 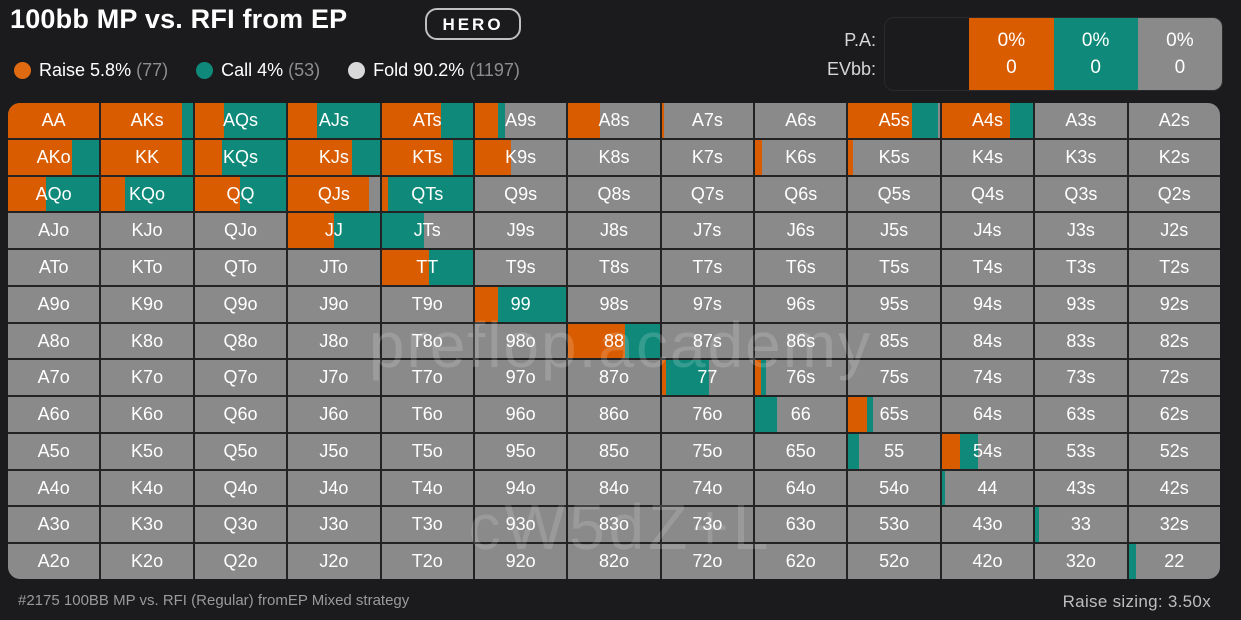 I want to click on hand-cell-64s: 64s, so click(x=987, y=414).